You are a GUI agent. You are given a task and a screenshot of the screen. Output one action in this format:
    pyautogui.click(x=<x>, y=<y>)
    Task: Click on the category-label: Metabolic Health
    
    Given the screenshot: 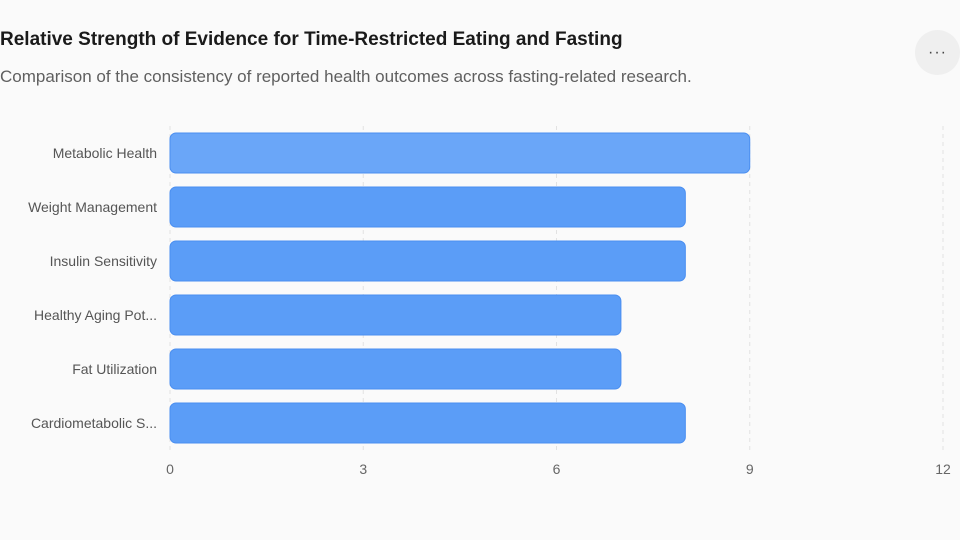 What is the action you would take?
    pyautogui.click(x=105, y=153)
    